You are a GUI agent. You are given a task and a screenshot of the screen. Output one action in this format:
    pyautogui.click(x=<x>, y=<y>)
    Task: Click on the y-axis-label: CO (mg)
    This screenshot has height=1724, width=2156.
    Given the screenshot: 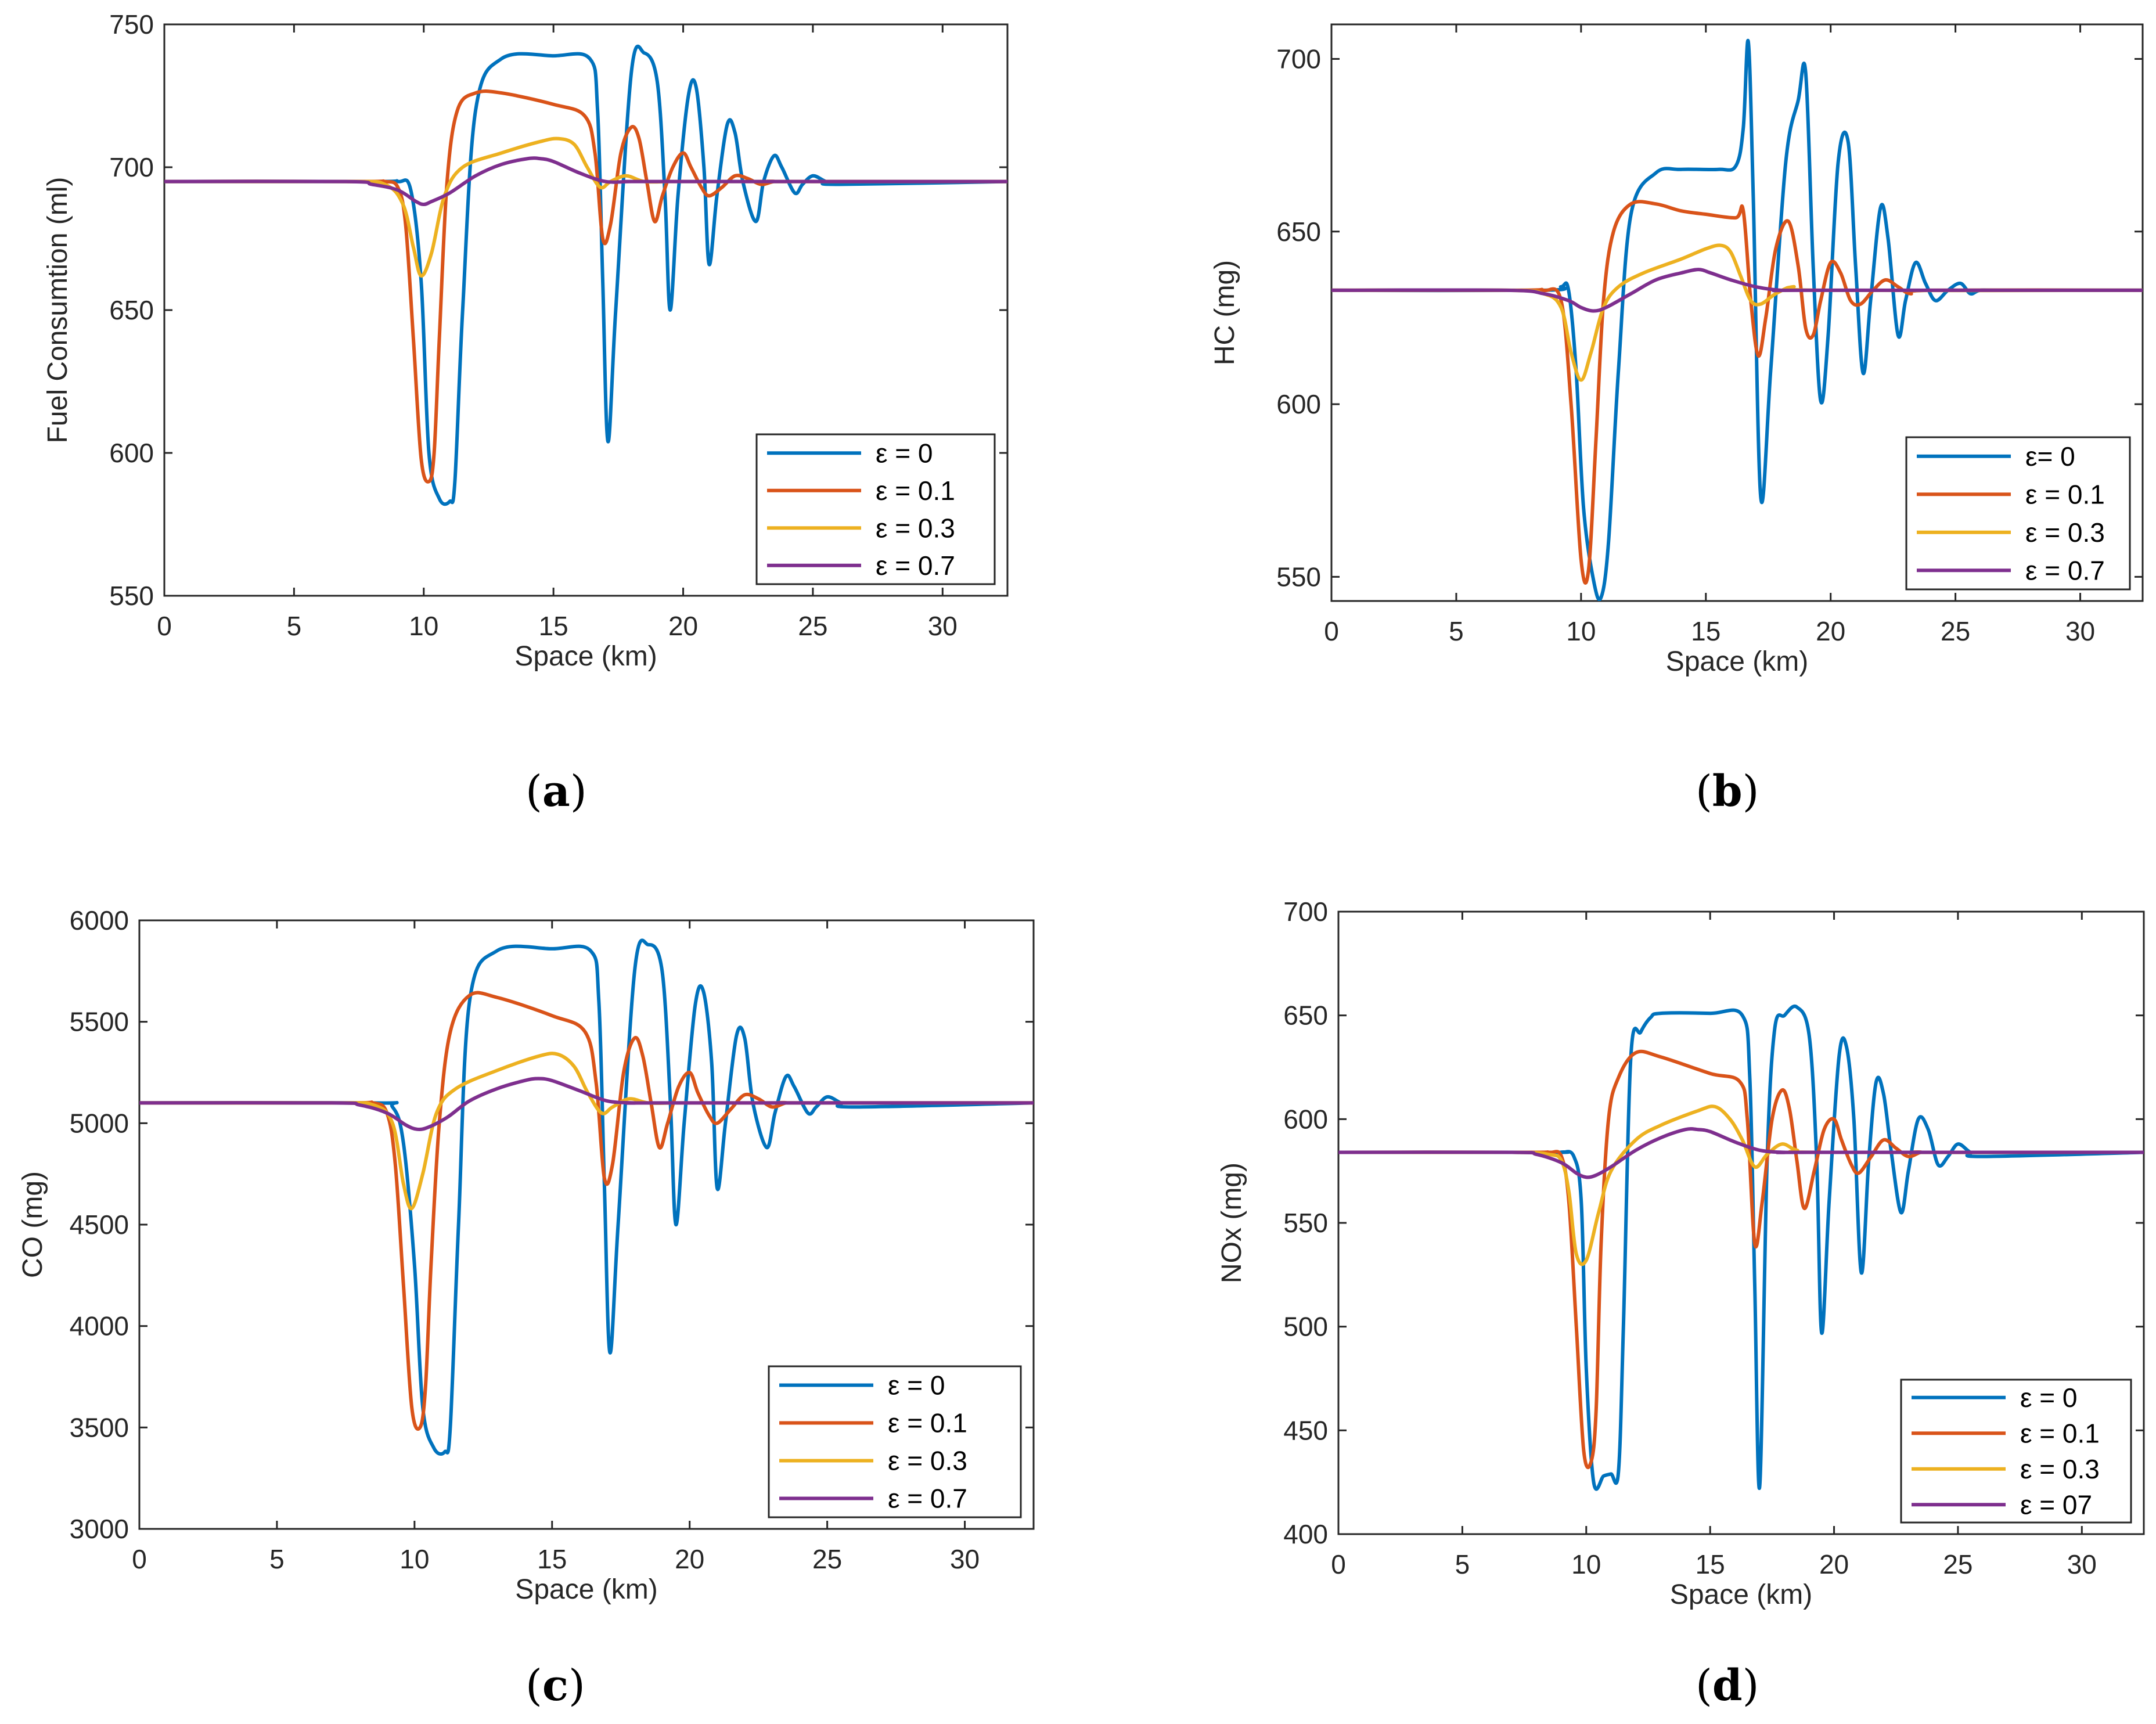 What is the action you would take?
    pyautogui.click(x=32, y=1224)
    